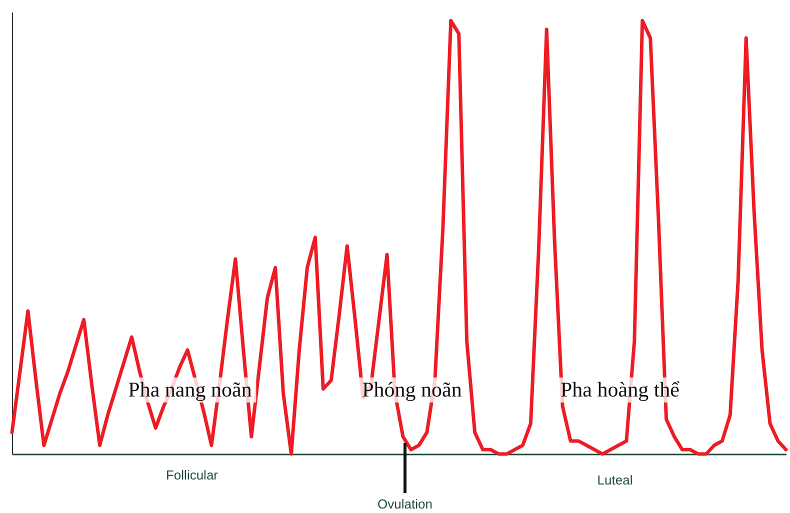 This screenshot has height=513, width=790. Describe the element at coordinates (190, 390) in the screenshot. I see `annotation: Pha nang noãn` at that location.